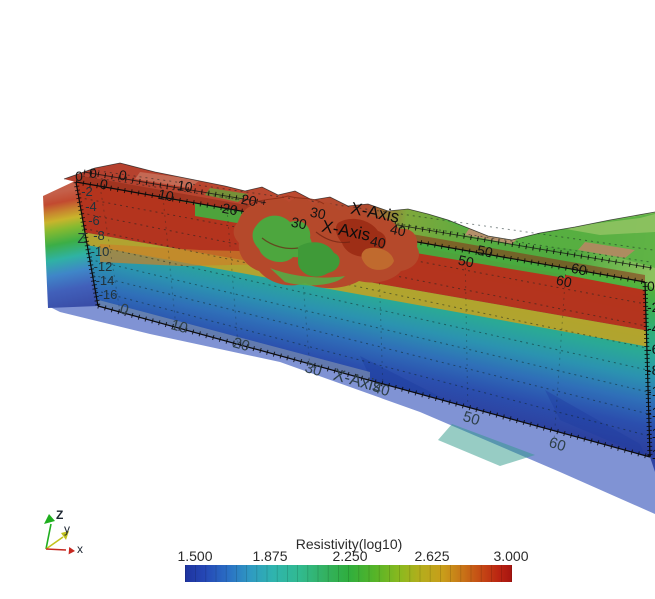  What do you see at coordinates (59, 515) in the screenshot?
I see `z-axis-widget-label: Z` at bounding box center [59, 515].